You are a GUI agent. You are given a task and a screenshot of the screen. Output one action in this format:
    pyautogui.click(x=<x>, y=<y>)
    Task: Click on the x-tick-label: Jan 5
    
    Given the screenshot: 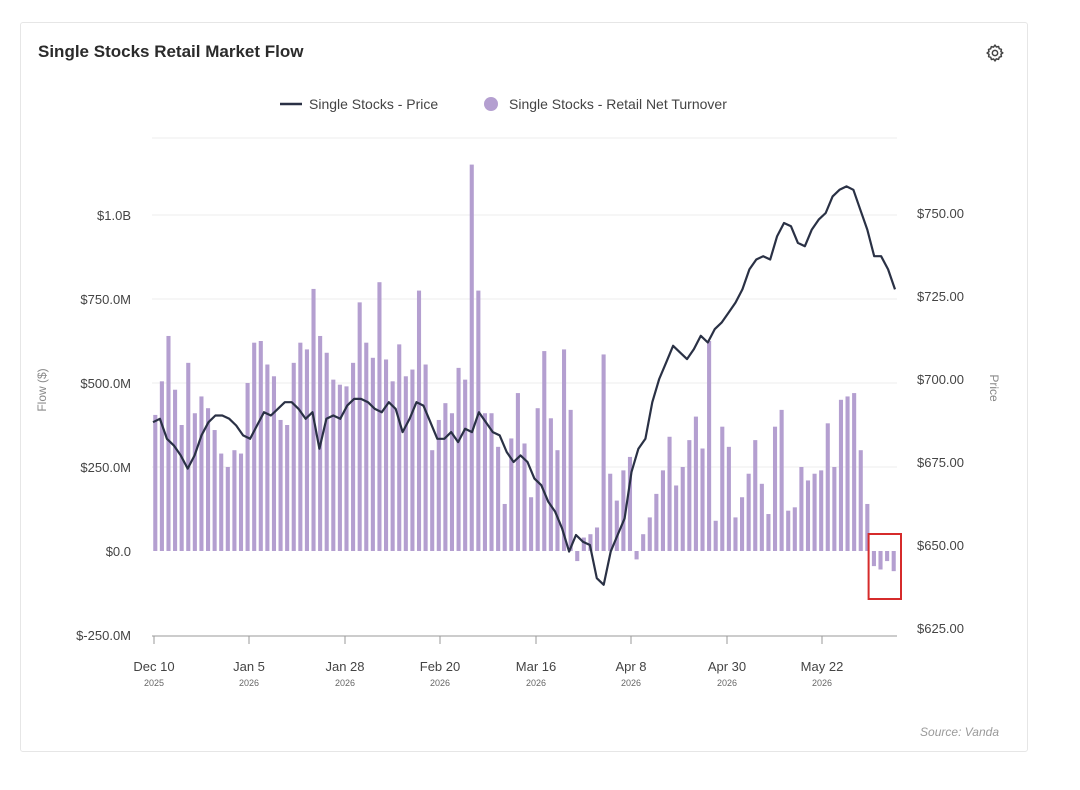 What is the action you would take?
    pyautogui.click(x=249, y=666)
    